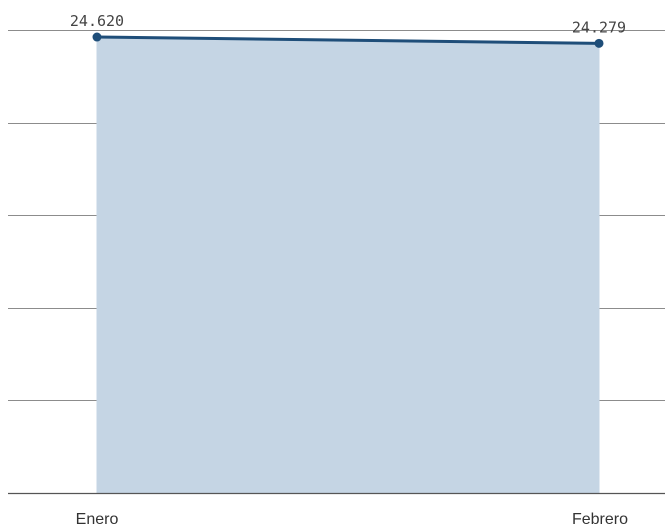 This screenshot has width=665, height=526. I want to click on data-point-febrero, so click(599, 43).